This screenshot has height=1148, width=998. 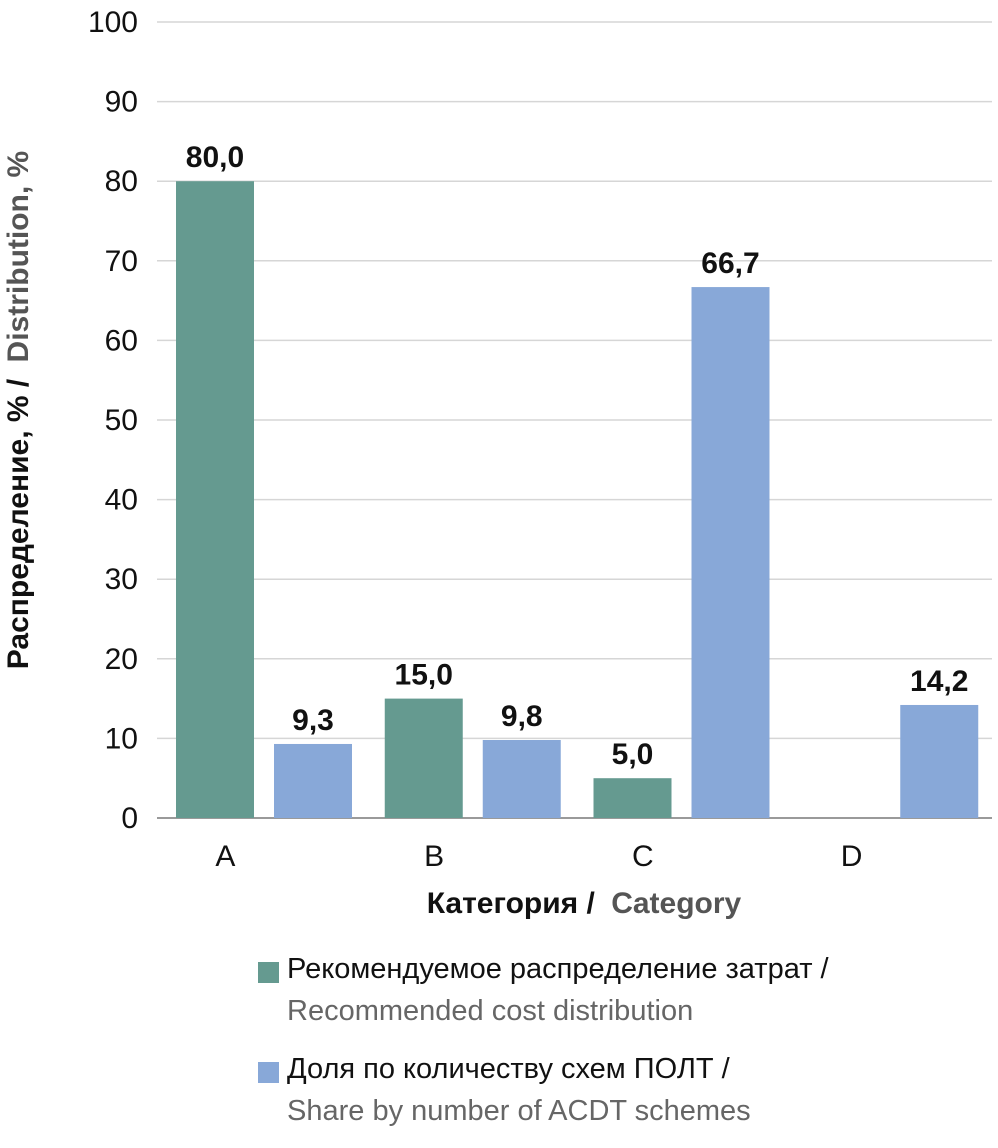 What do you see at coordinates (538, 856) in the screenshot?
I see `x-axis-categories: A B C D` at bounding box center [538, 856].